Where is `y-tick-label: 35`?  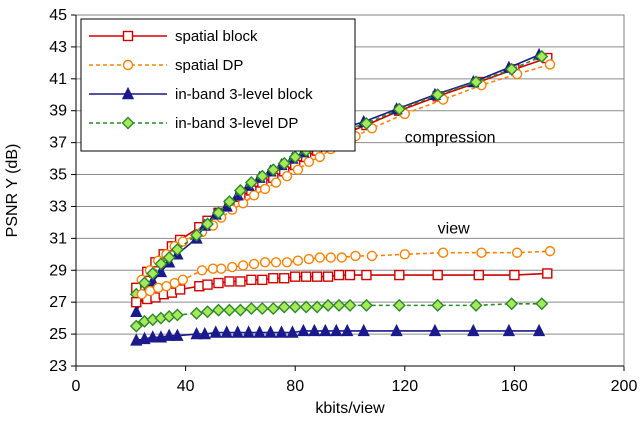 y-tick-label: 35 is located at coordinates (58, 175).